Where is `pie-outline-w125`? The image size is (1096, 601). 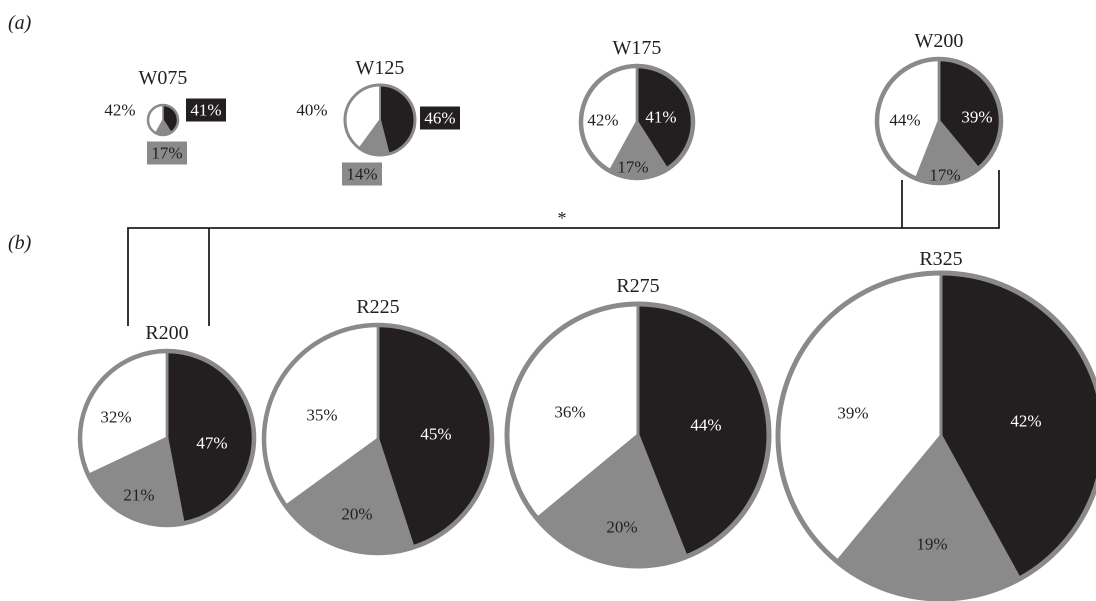 pie-outline-w125 is located at coordinates (380, 120).